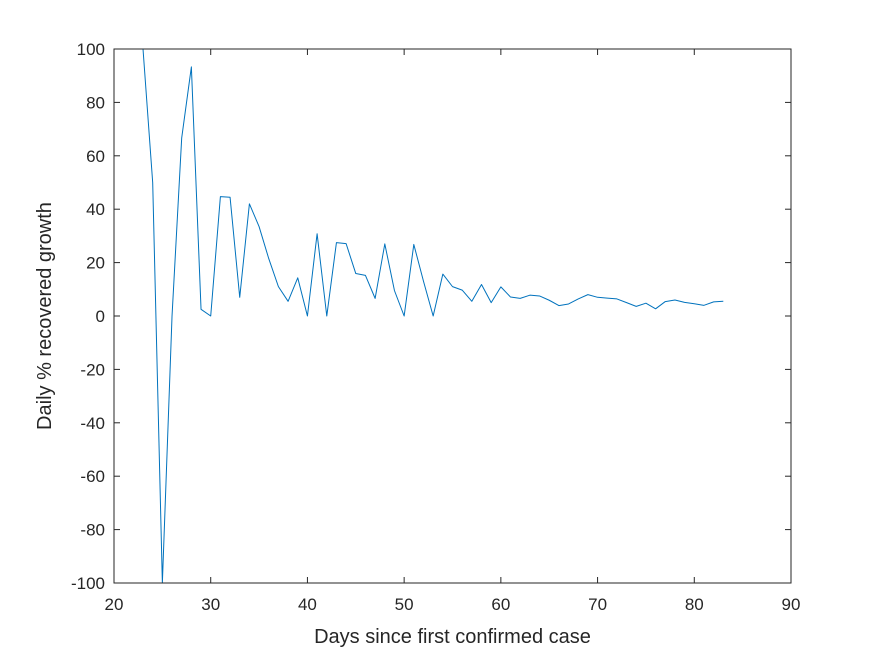 This screenshot has height=656, width=875. What do you see at coordinates (100, 316) in the screenshot?
I see `y-tick-label: 0` at bounding box center [100, 316].